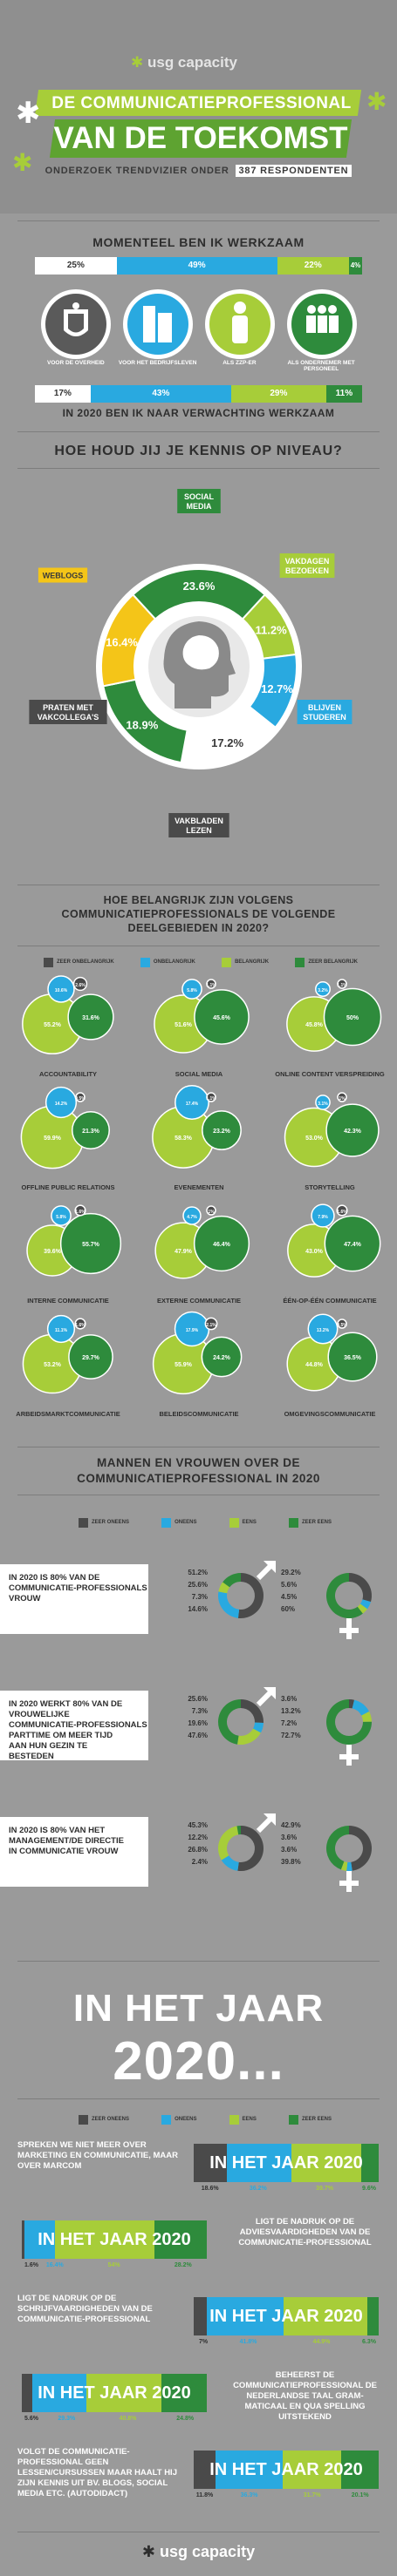 This screenshot has height=2576, width=397. I want to click on mv-value: 25.6%, so click(198, 1699).